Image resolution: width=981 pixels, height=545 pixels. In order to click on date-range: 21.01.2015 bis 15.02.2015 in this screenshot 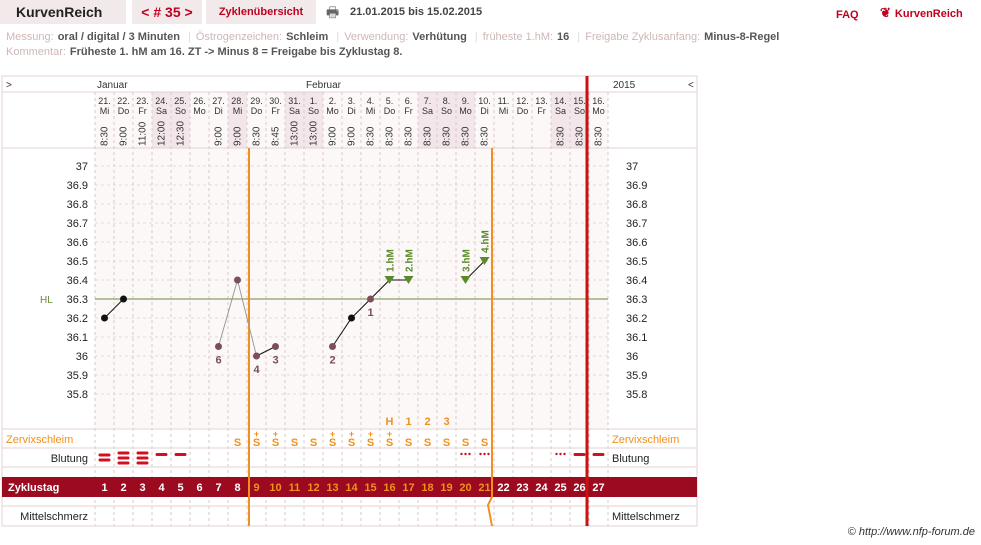, I will do `click(416, 12)`.